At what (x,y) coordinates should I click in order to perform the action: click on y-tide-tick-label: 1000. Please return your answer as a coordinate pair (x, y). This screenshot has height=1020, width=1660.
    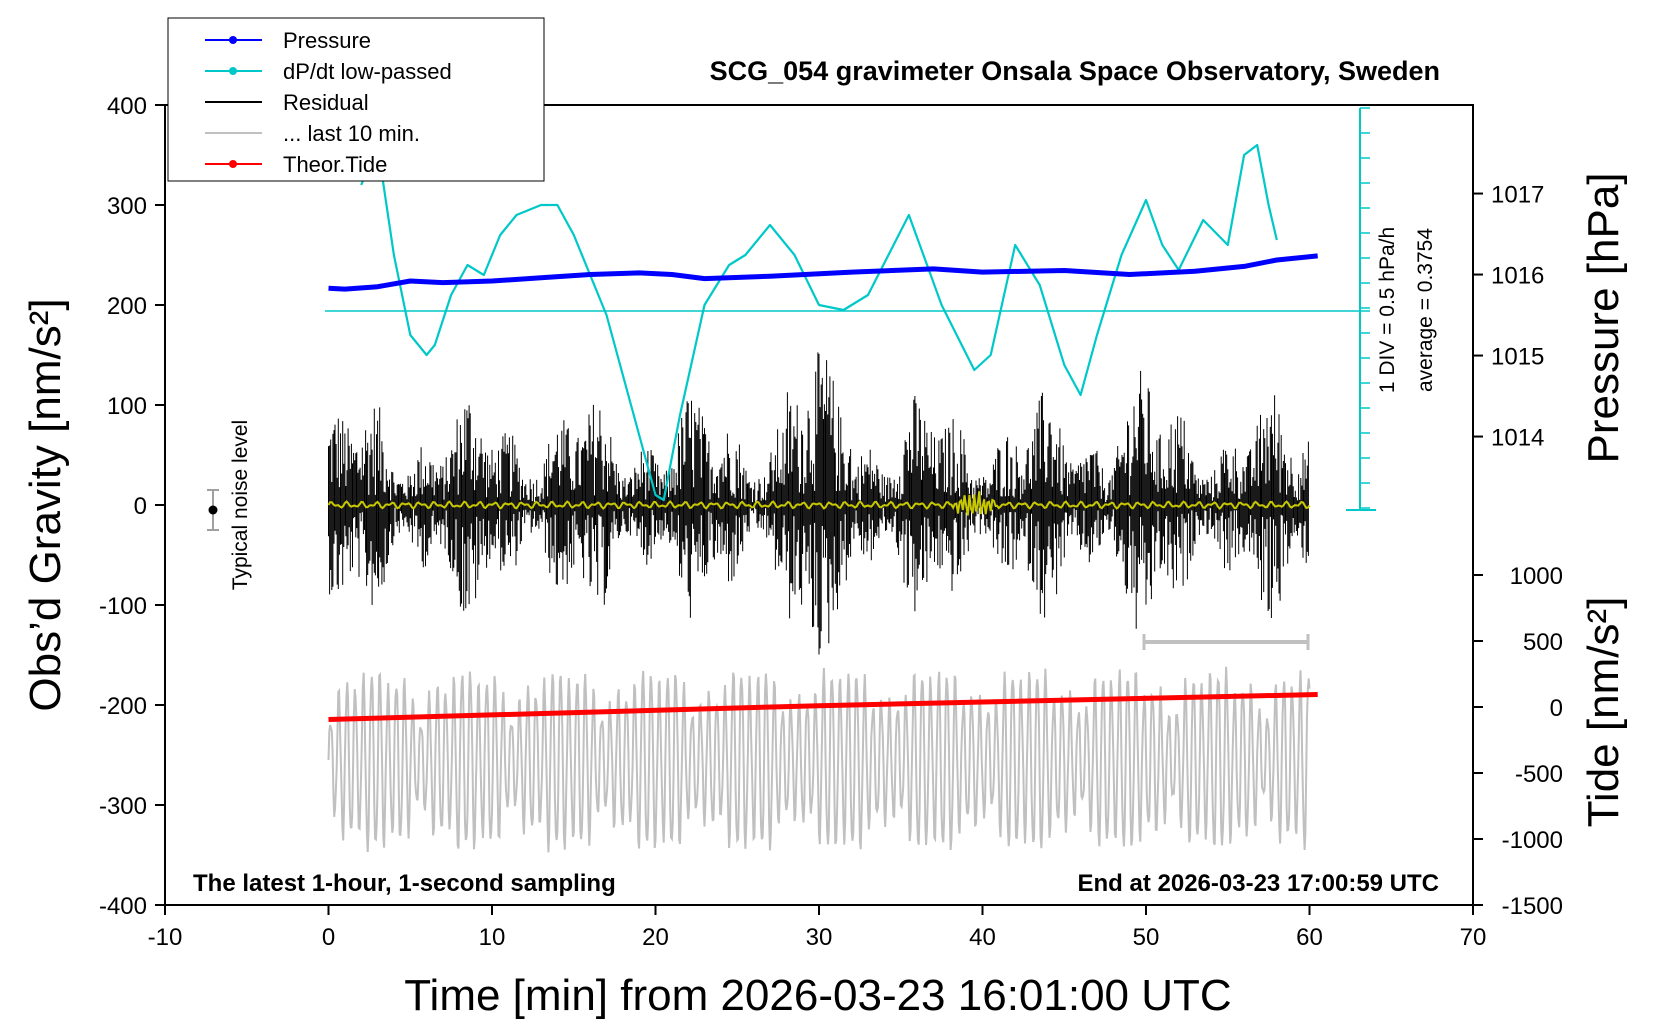
    Looking at the image, I should click on (1536, 576).